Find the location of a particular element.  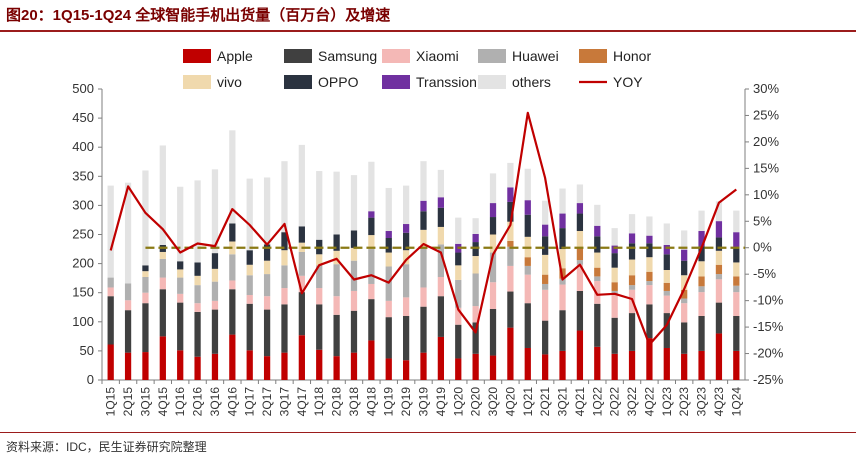

y-right-tick-label: -25% is located at coordinates (768, 379).